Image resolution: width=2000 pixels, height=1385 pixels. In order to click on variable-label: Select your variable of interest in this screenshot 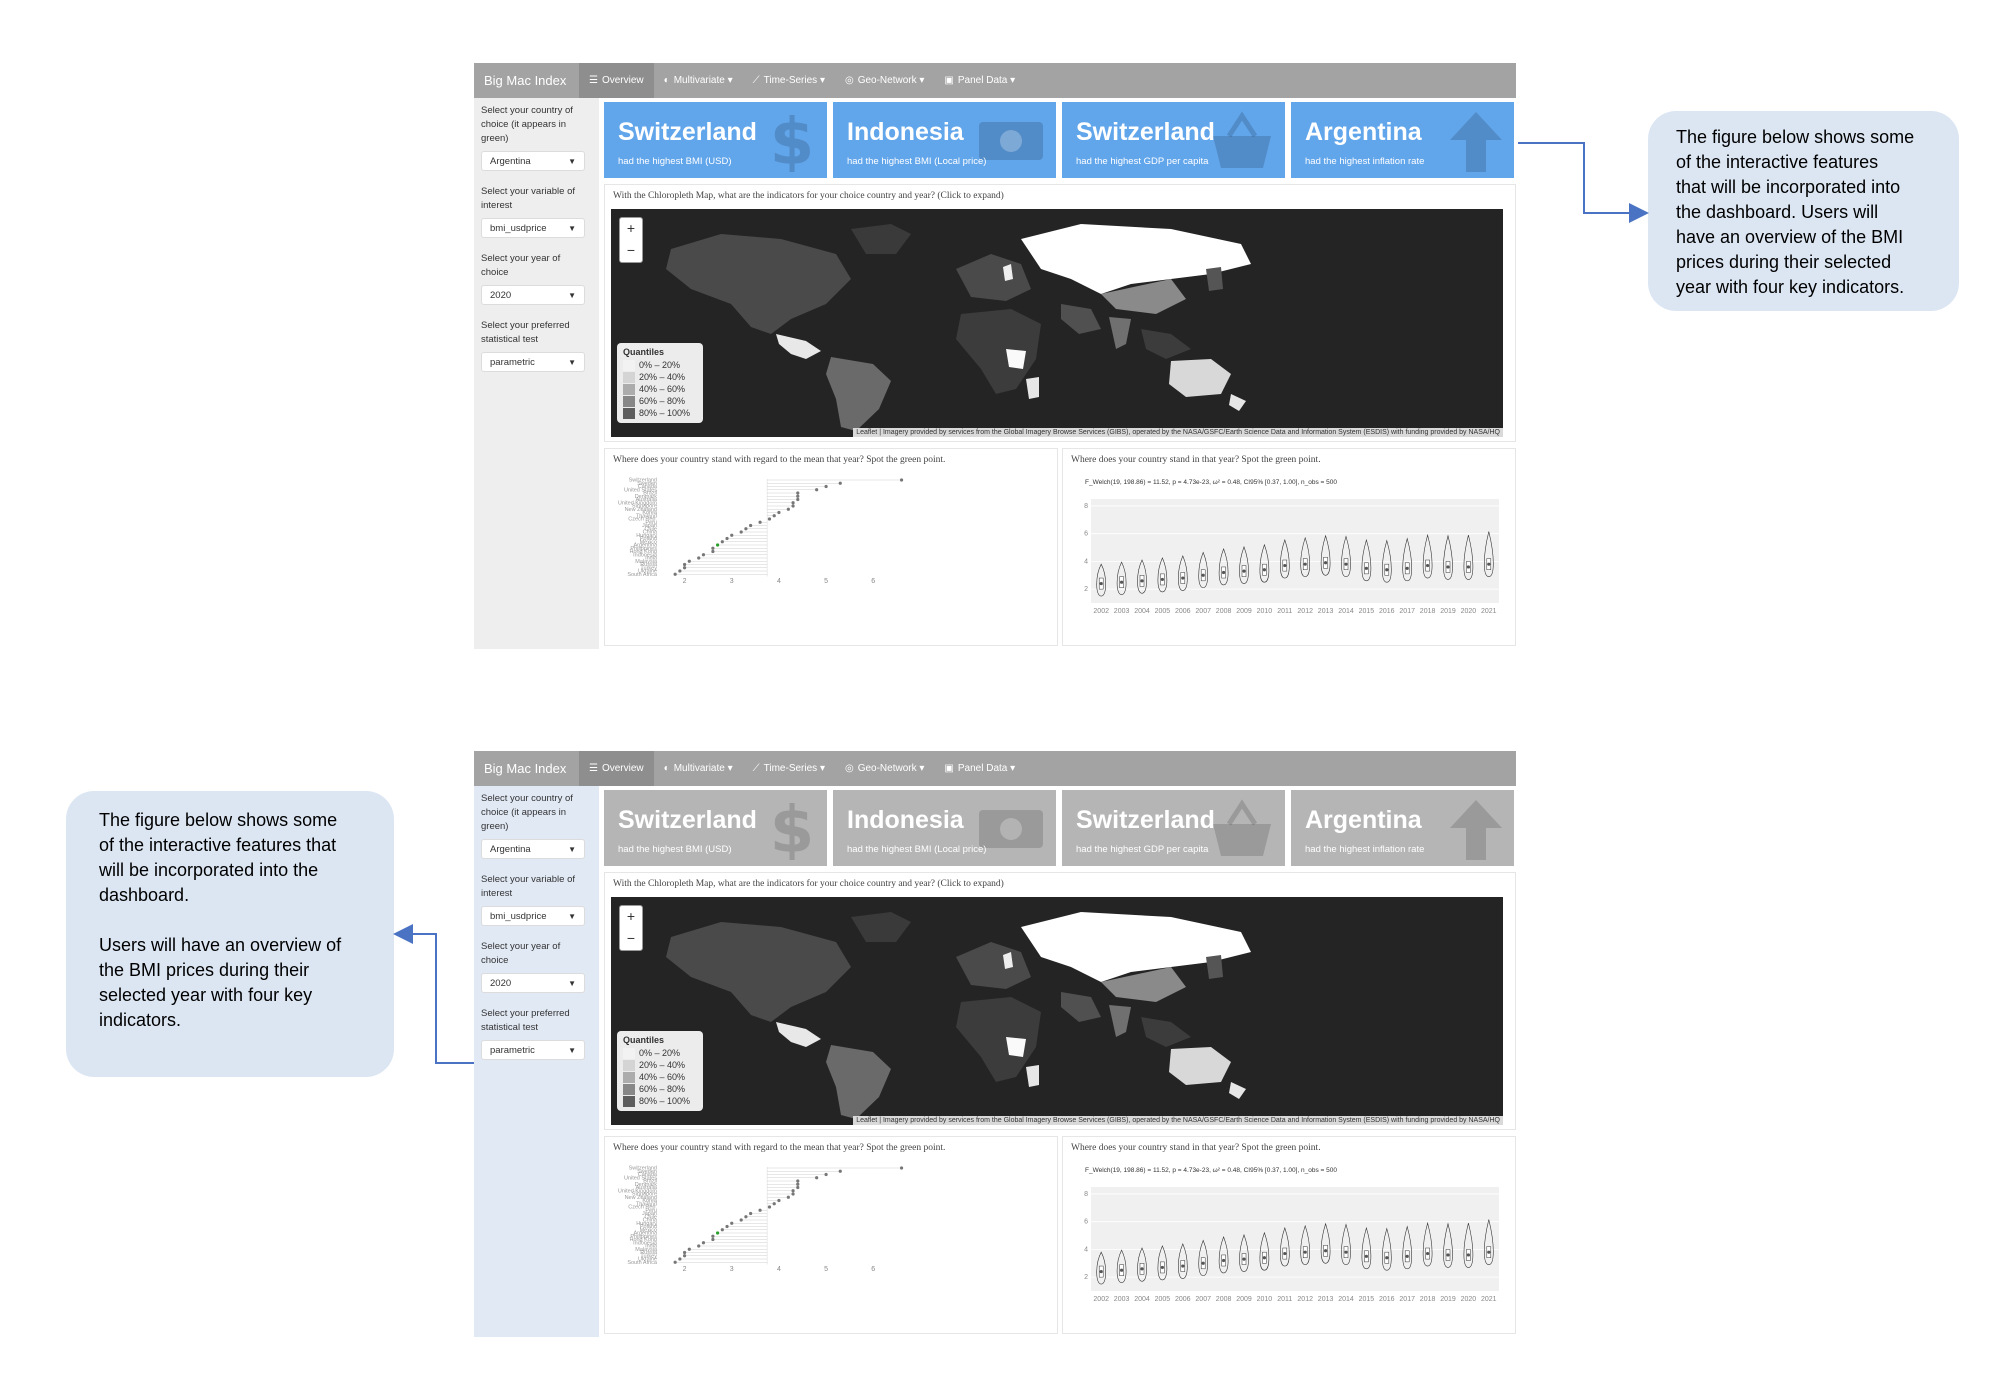, I will do `click(528, 198)`.